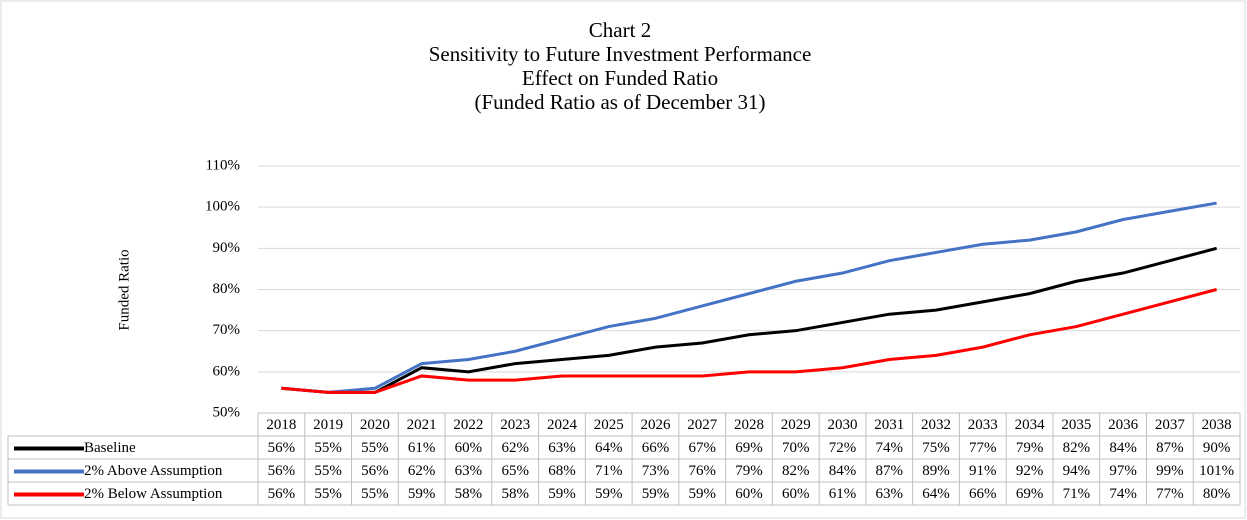 The height and width of the screenshot is (520, 1247). Describe the element at coordinates (1077, 471) in the screenshot. I see `table-cell: 94%` at that location.